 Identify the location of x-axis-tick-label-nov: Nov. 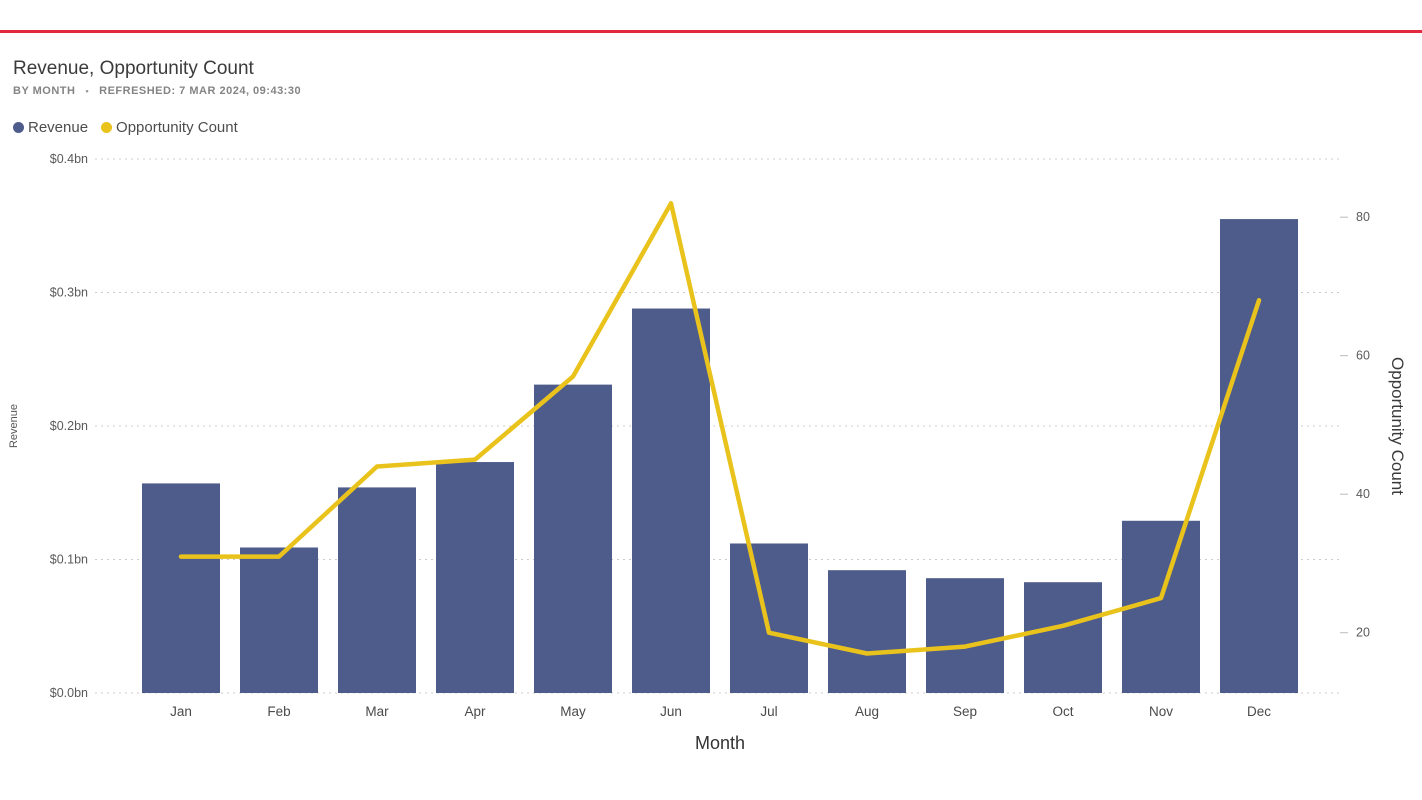
(1161, 711).